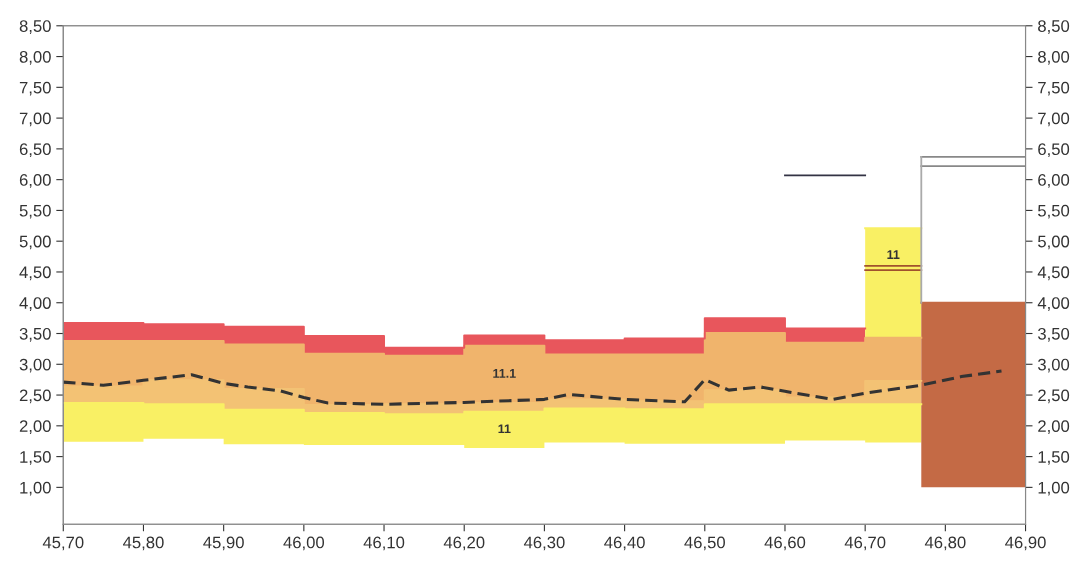  What do you see at coordinates (35, 27) in the screenshot?
I see `y-tick-label: 8,50` at bounding box center [35, 27].